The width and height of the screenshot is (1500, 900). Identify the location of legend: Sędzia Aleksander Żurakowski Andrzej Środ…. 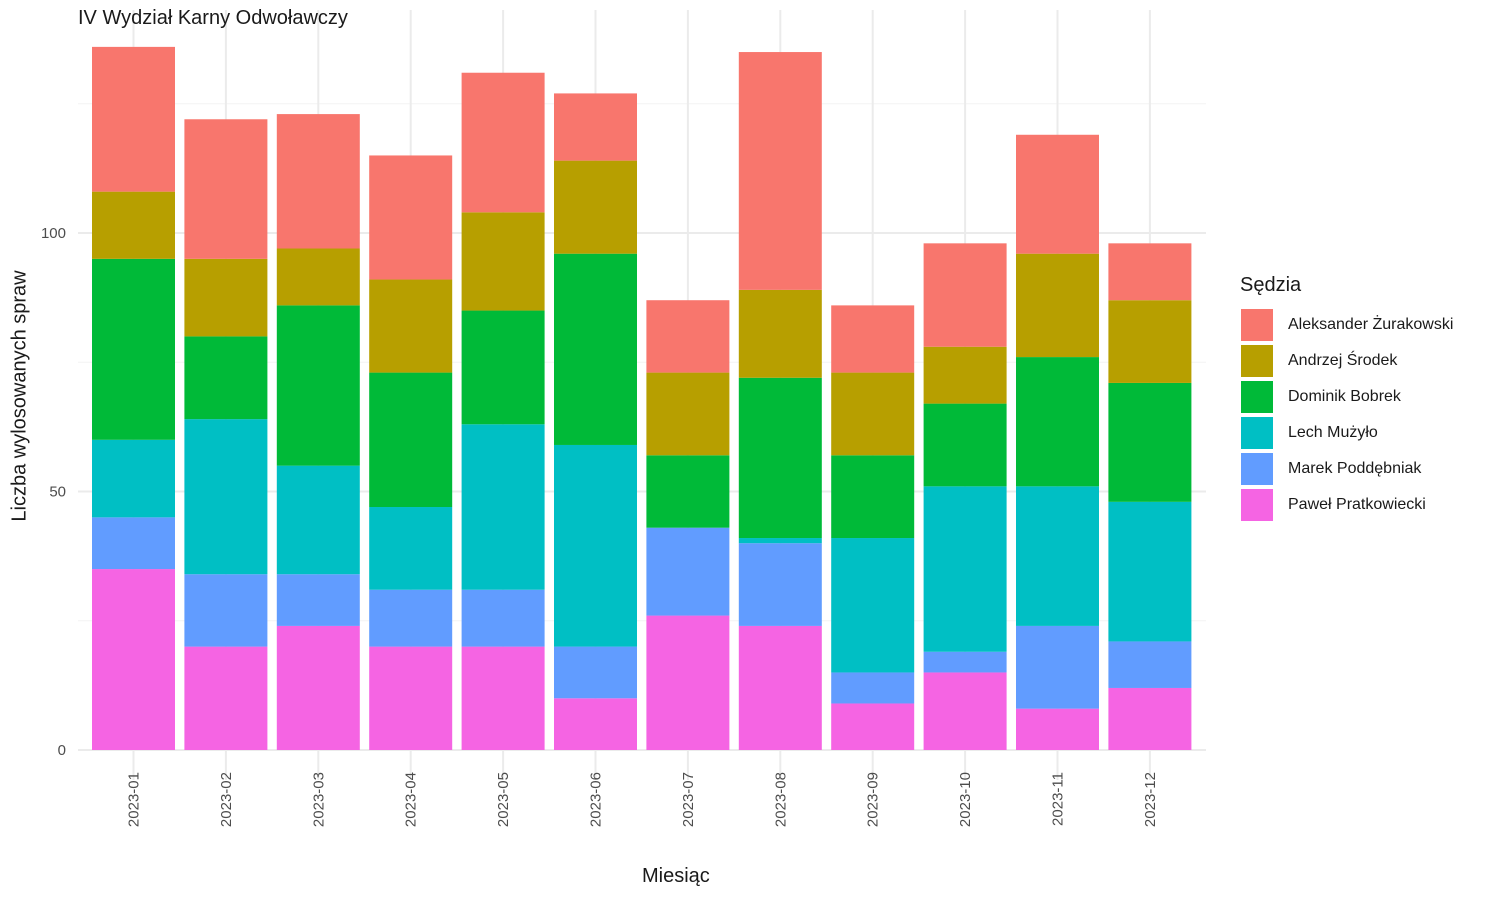
(1346, 398).